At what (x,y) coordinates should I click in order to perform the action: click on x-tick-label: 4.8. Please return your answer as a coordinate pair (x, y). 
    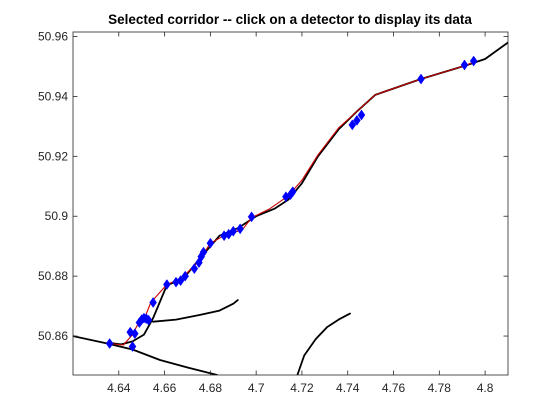
    Looking at the image, I should click on (485, 388).